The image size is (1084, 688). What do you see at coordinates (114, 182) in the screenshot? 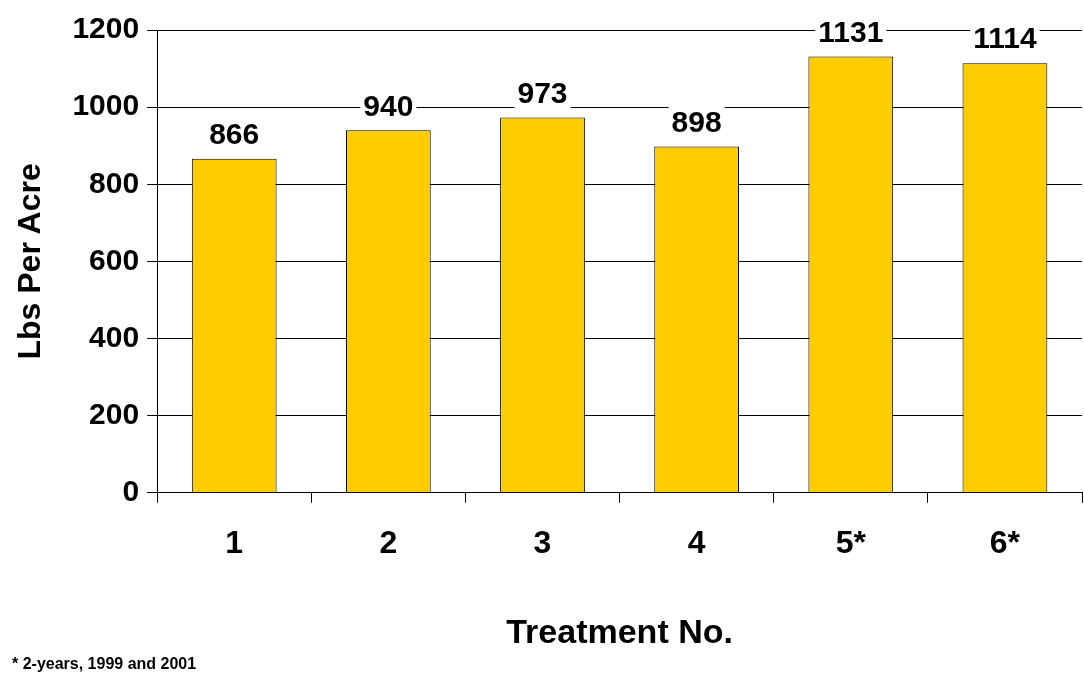
I see `y-tick-label: 800` at bounding box center [114, 182].